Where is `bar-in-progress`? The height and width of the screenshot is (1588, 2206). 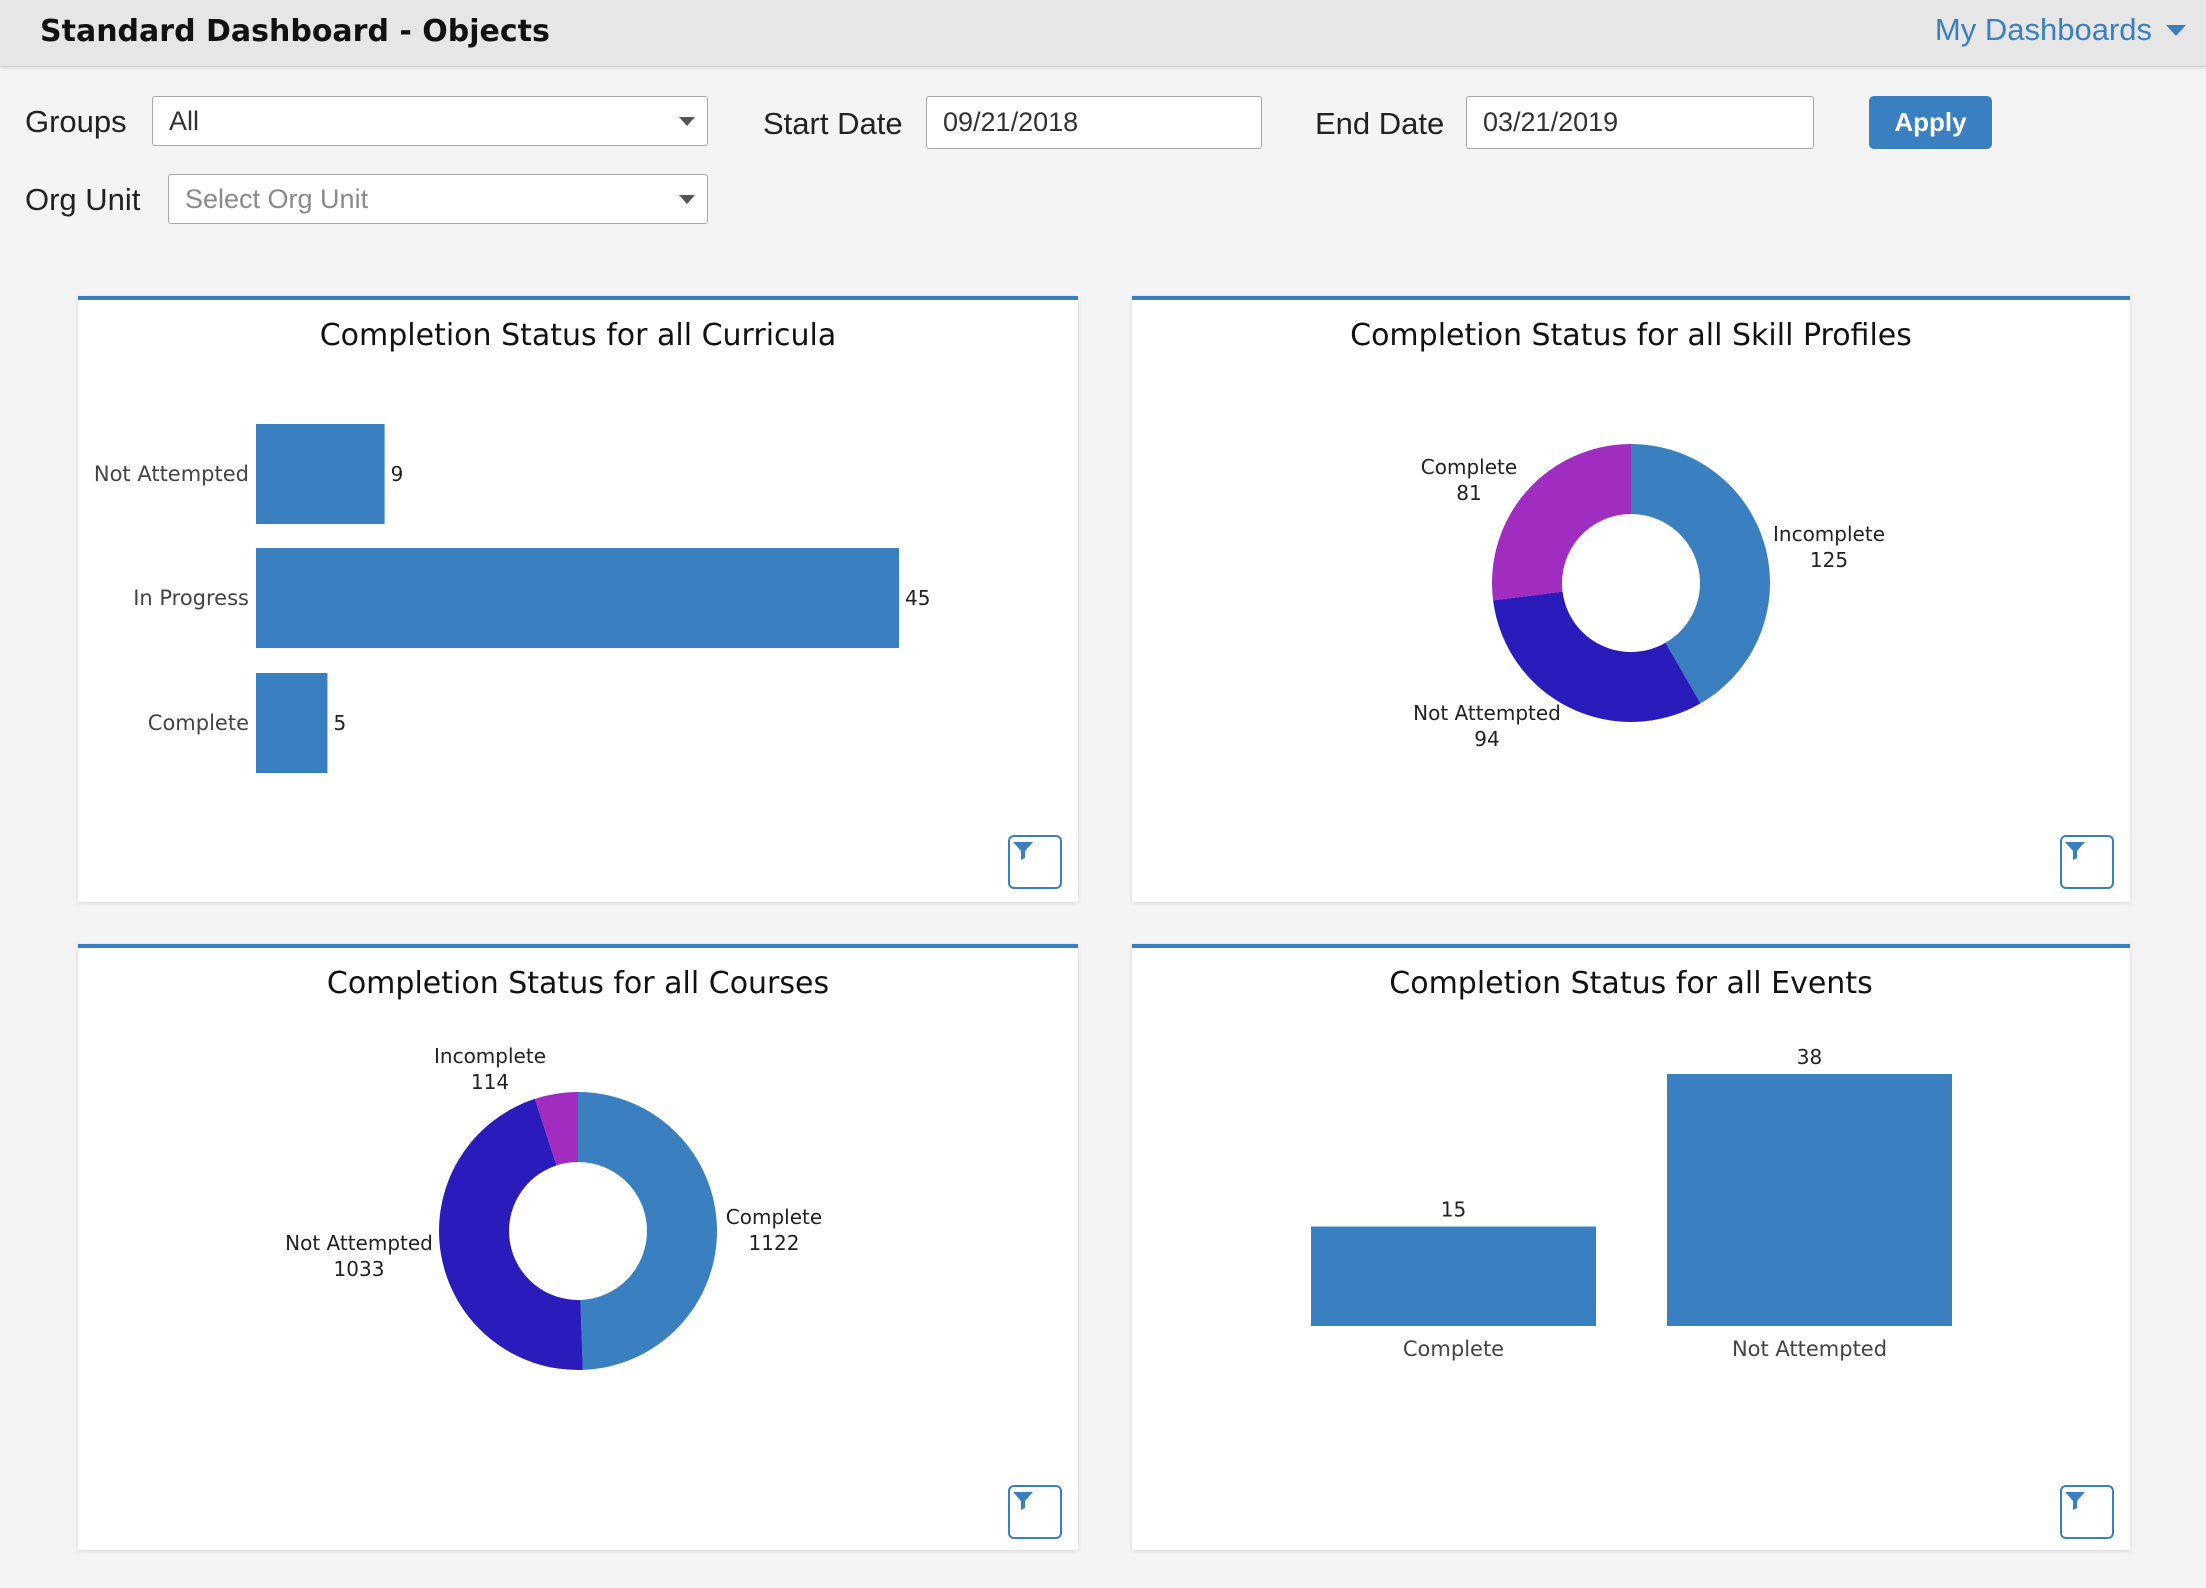 bar-in-progress is located at coordinates (577, 598).